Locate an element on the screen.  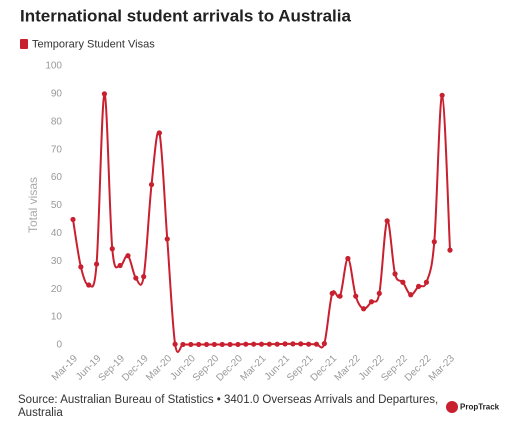
y-tick-label: 40 is located at coordinates (57, 233).